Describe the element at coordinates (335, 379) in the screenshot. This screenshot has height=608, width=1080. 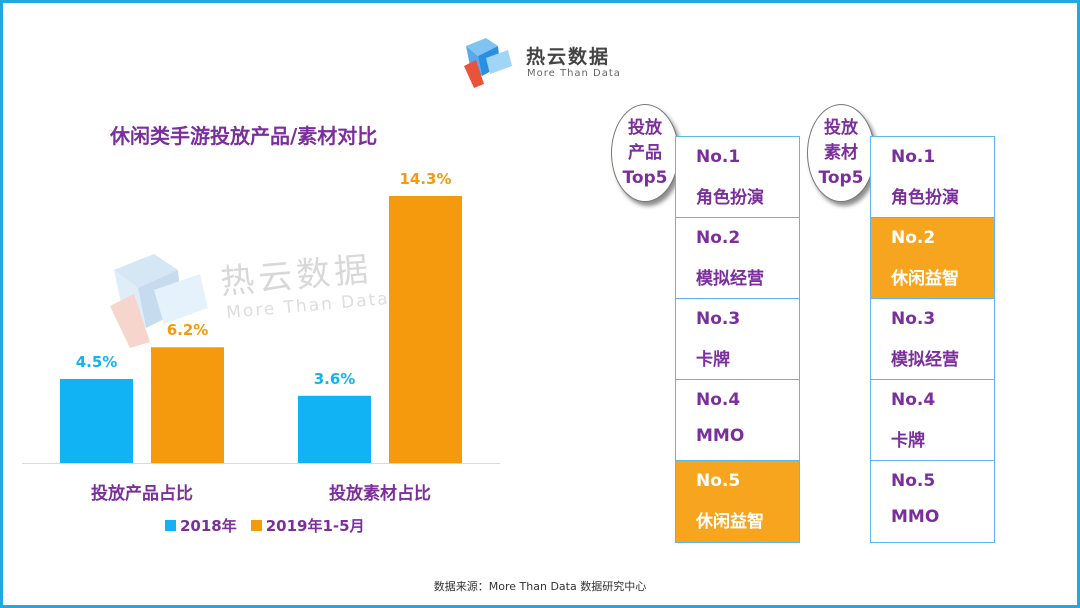
I see `data-label: 3.6%` at that location.